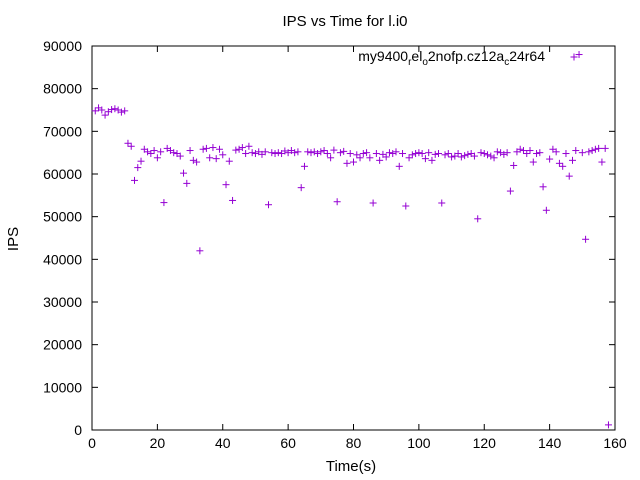 The height and width of the screenshot is (480, 640). I want to click on y-axis-title: IPS, so click(13, 239).